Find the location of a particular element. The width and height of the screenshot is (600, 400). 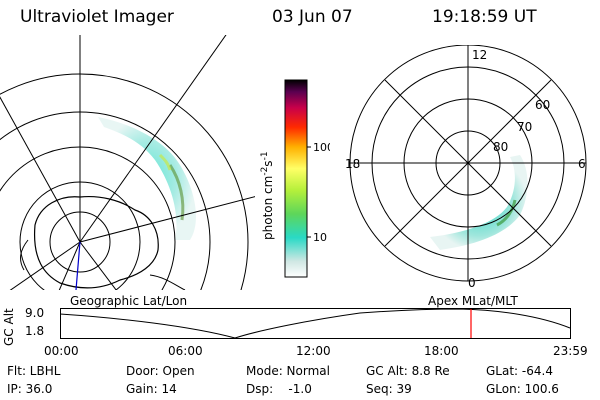

xtick-0000: 00:00 is located at coordinates (61, 351).